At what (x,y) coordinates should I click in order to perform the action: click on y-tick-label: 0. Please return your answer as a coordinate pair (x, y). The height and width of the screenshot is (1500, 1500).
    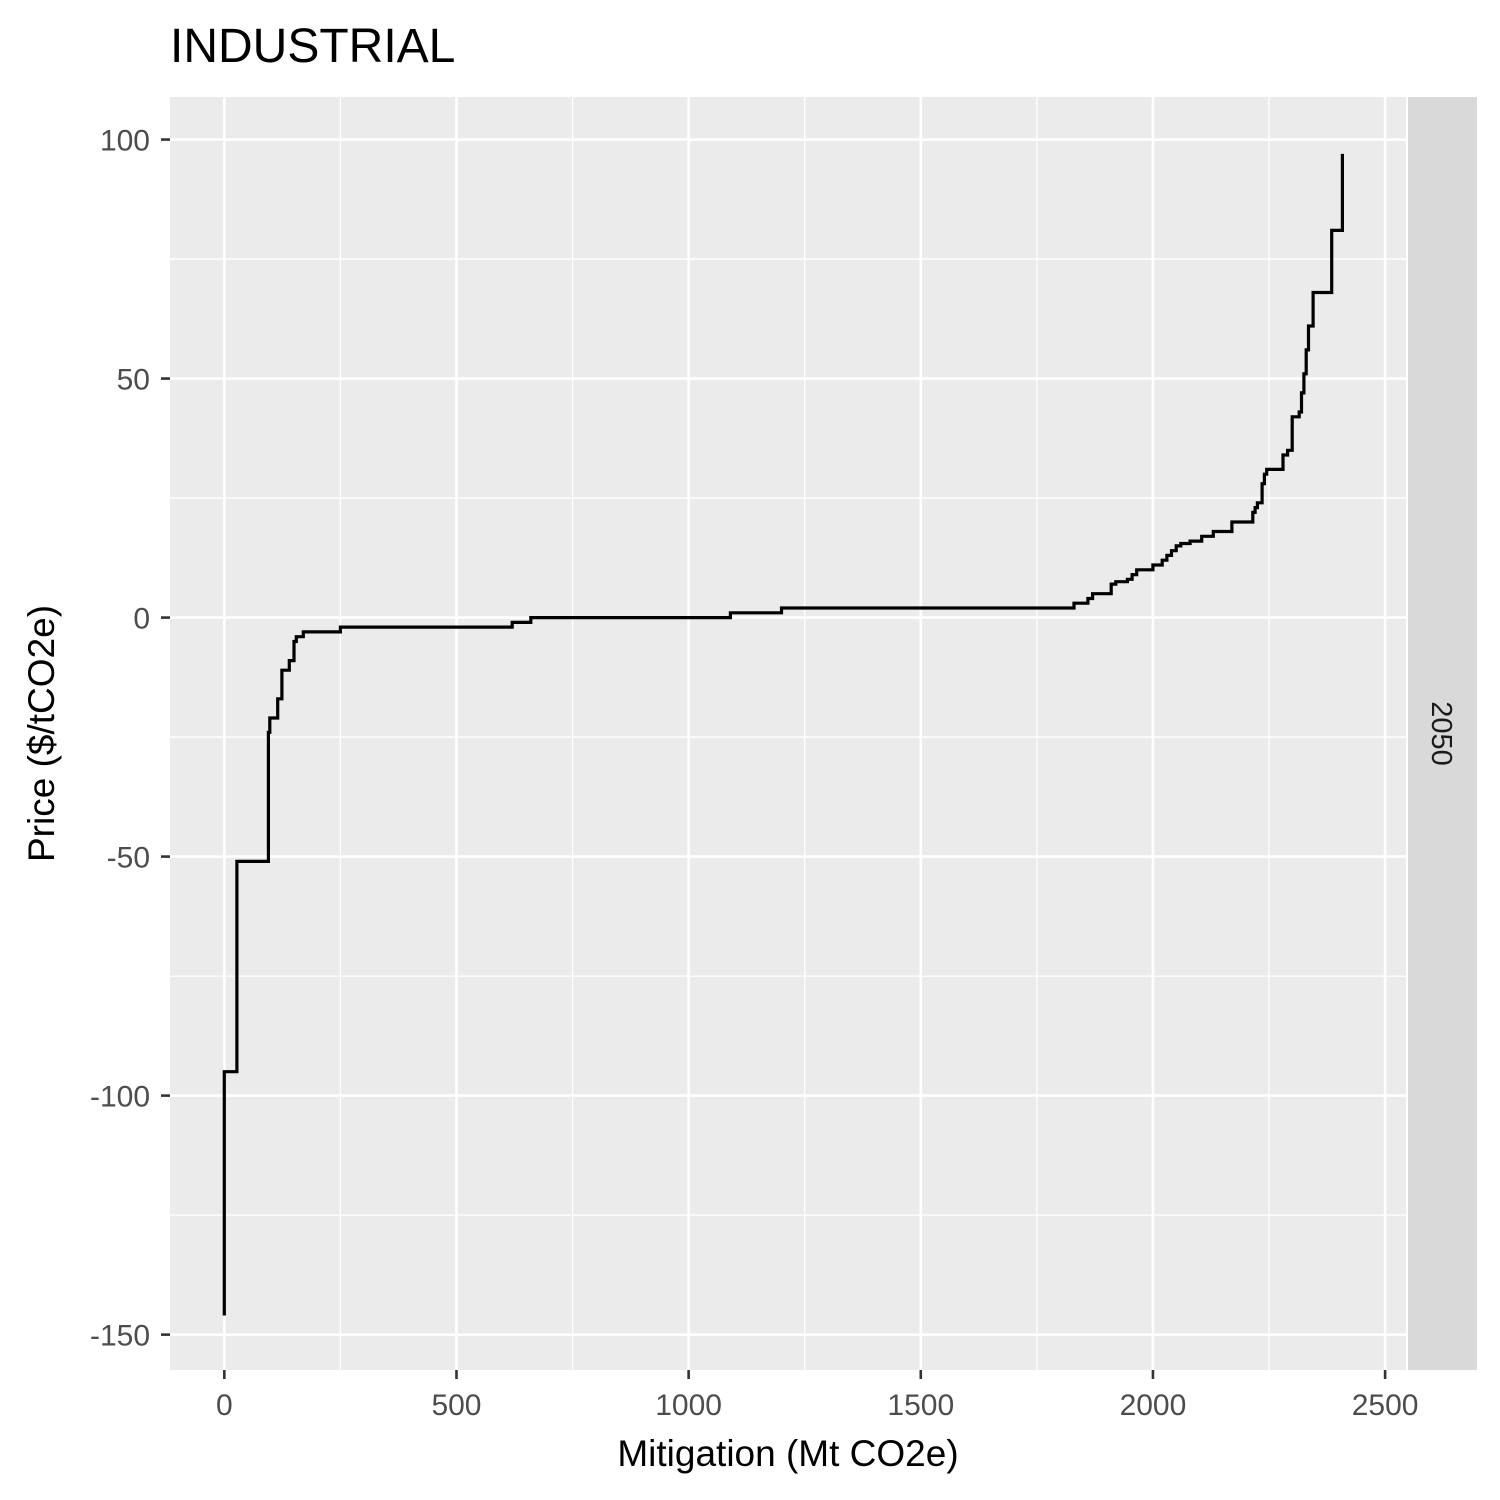
    Looking at the image, I should click on (141, 619).